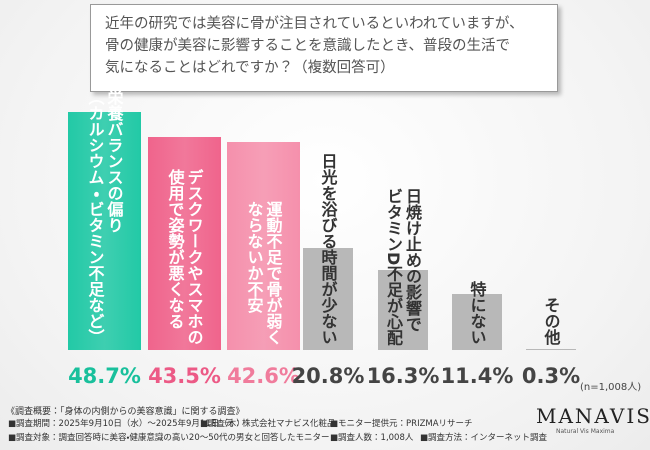 Image resolution: width=650 pixels, height=450 pixels. Describe the element at coordinates (184, 376) in the screenshot. I see `value-label: 43.5%` at that location.